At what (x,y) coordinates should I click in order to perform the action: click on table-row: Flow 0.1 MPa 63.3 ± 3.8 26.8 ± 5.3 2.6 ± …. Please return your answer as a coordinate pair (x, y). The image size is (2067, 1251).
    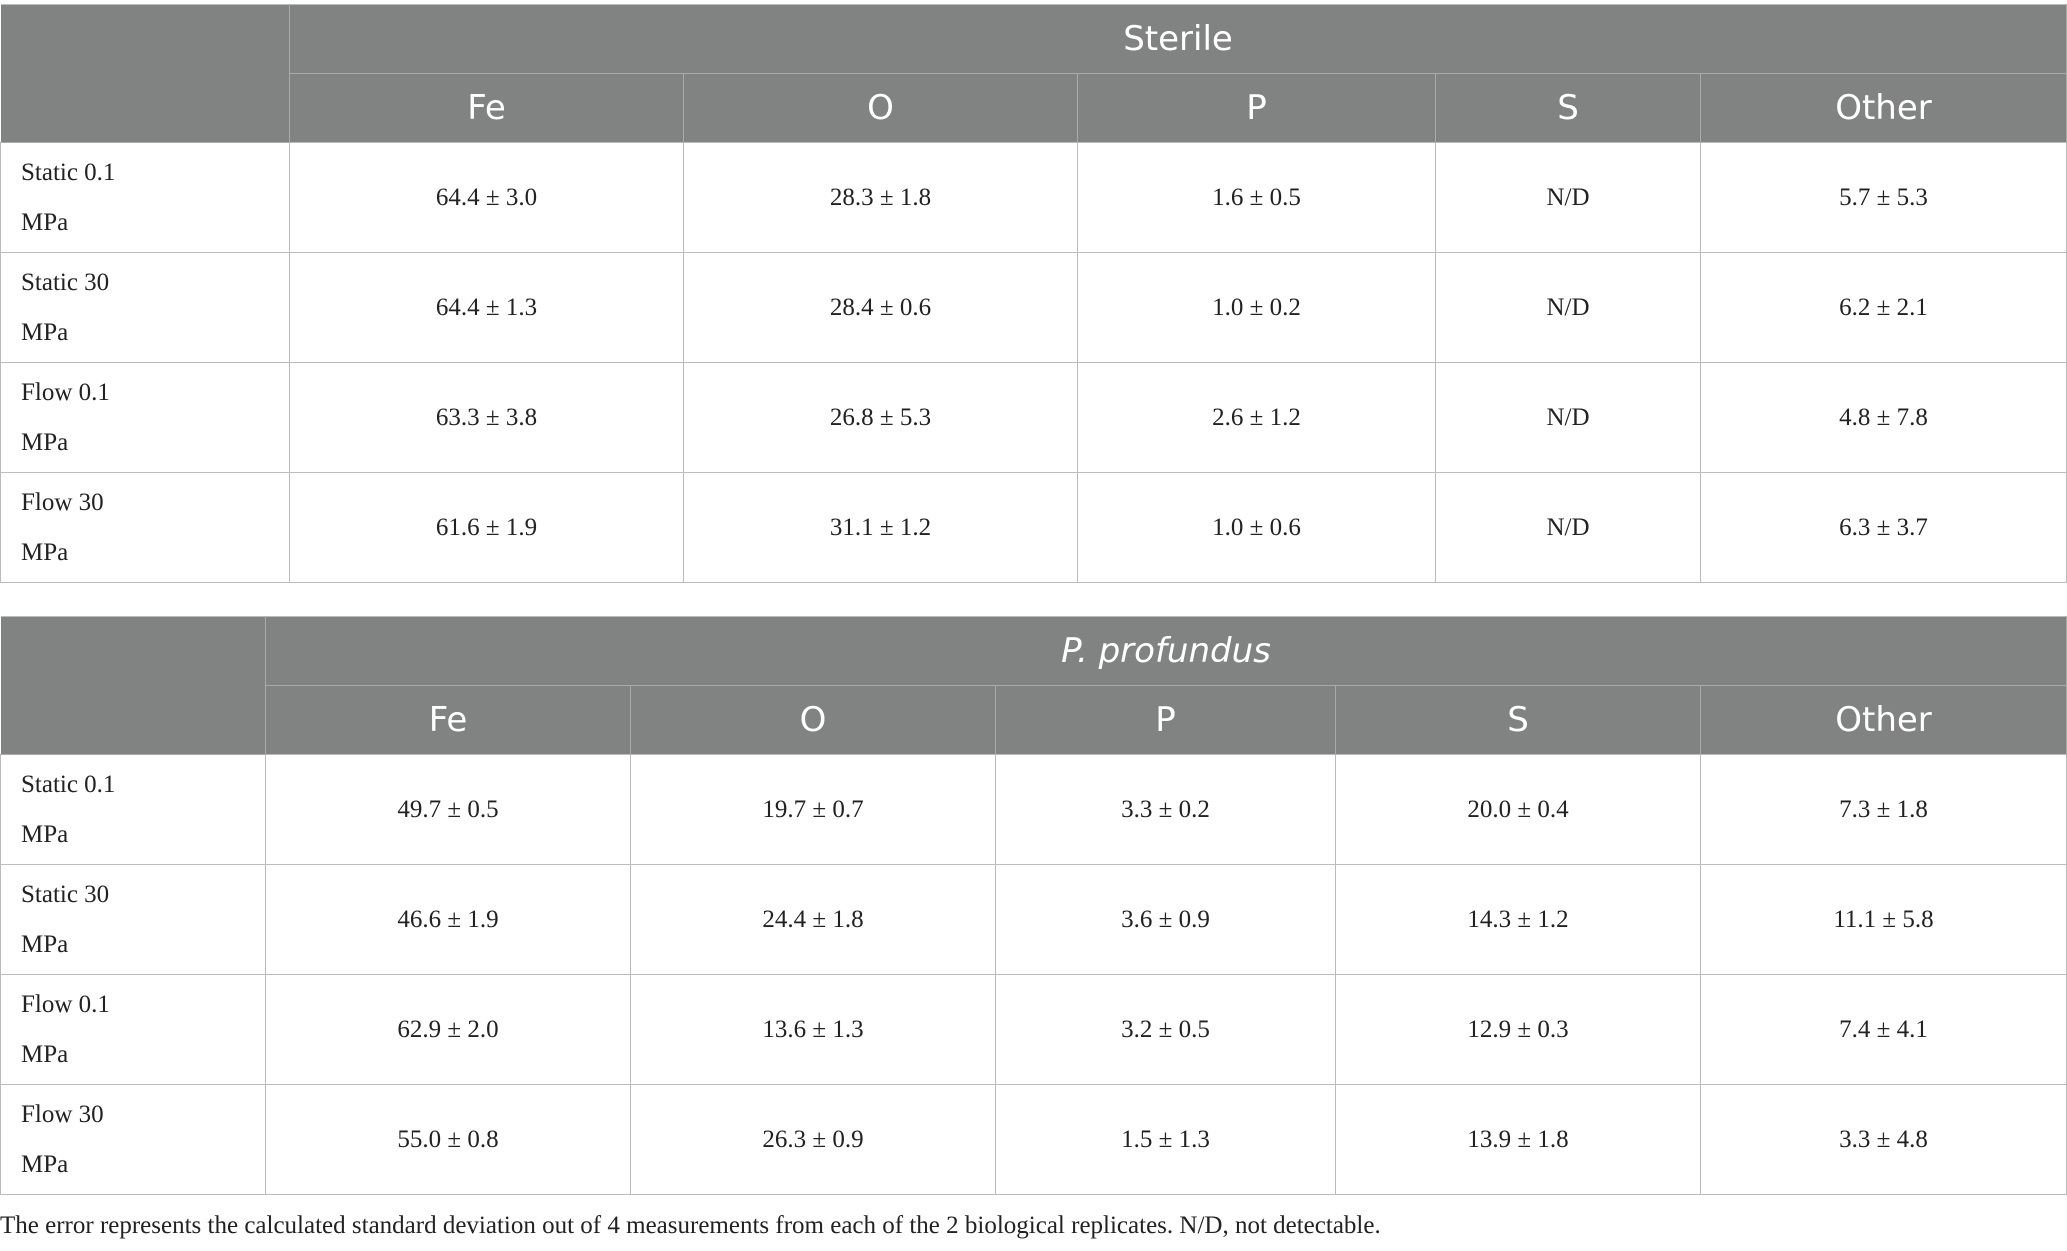
    Looking at the image, I should click on (1033, 417).